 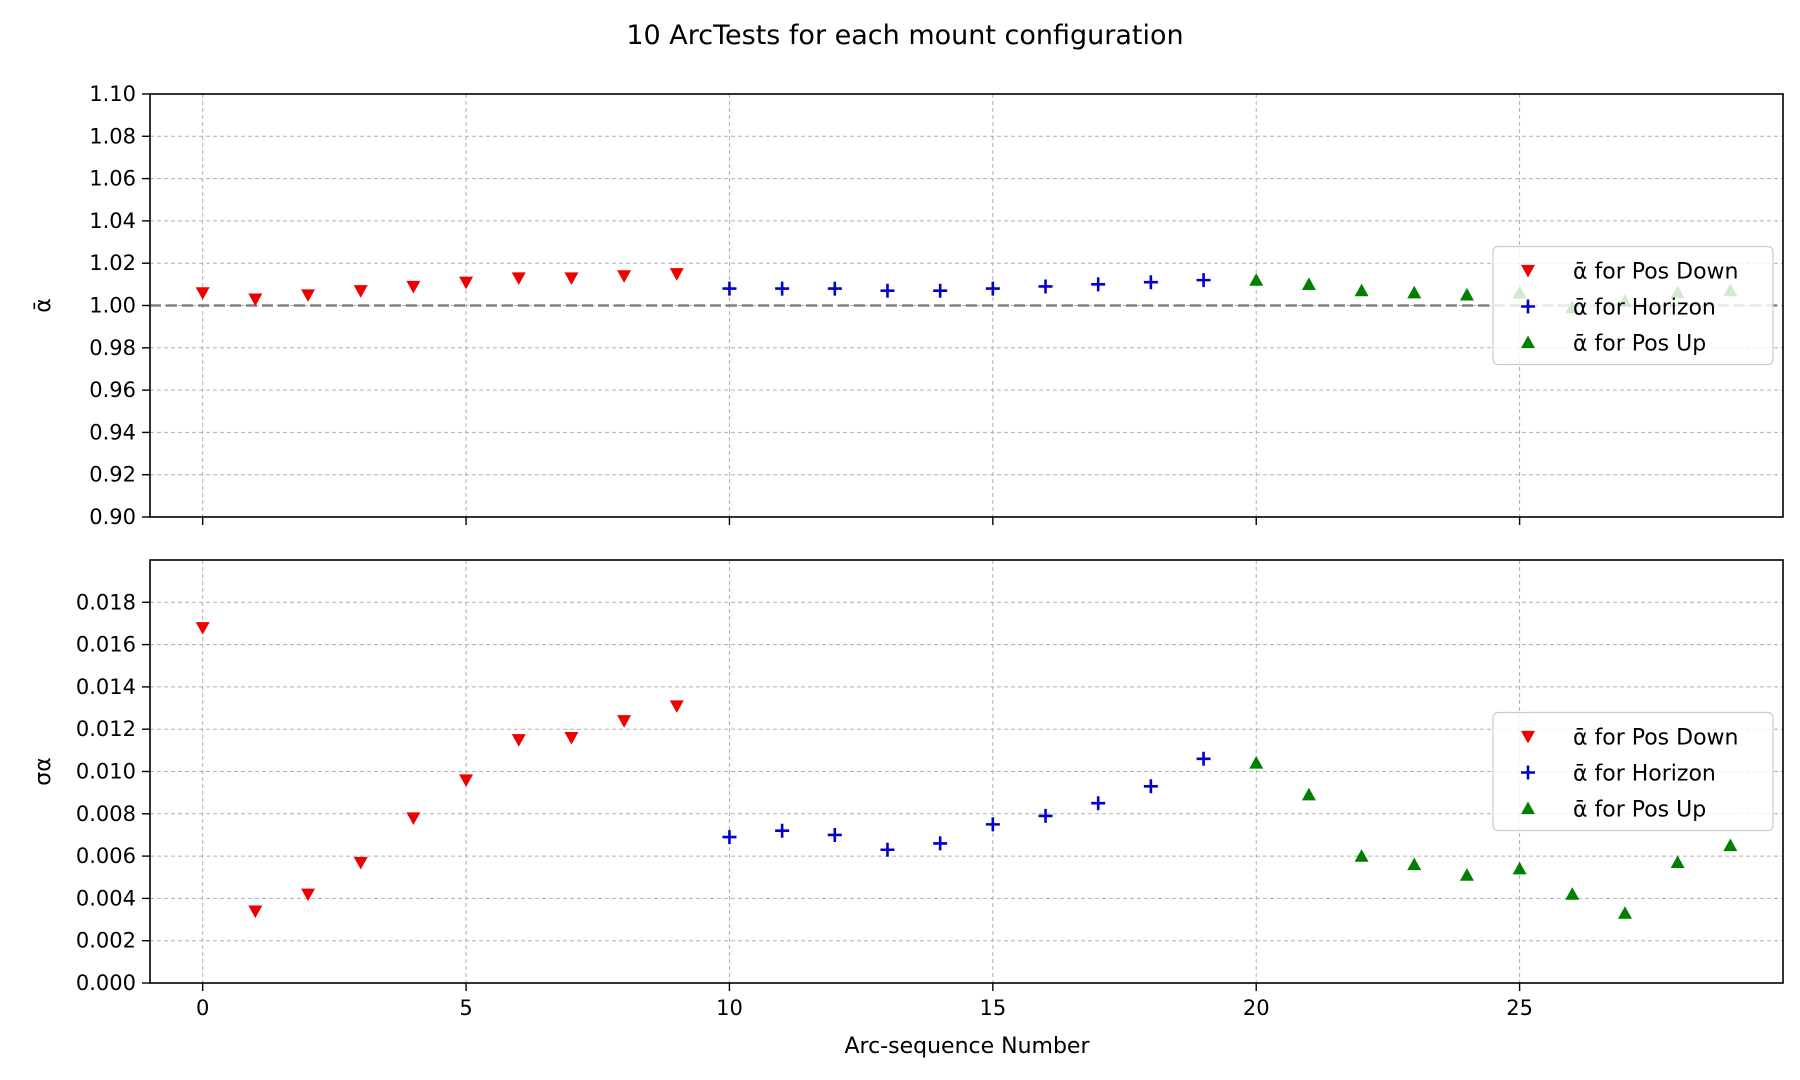 I want to click on y-tick-label: 0.008, so click(x=106, y=814).